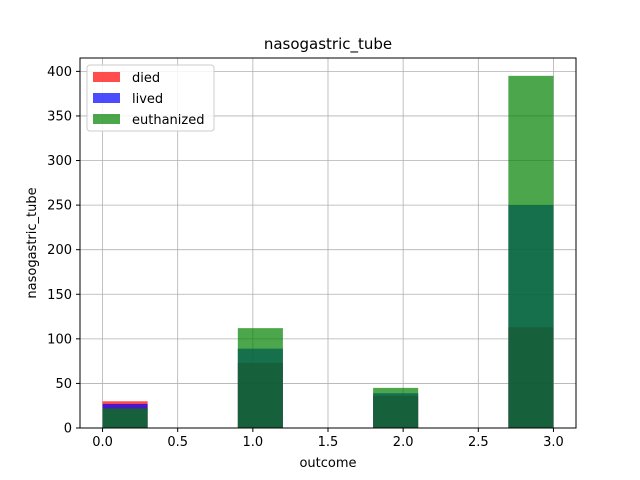 The height and width of the screenshot is (480, 640). What do you see at coordinates (32, 242) in the screenshot?
I see `y-axis-label: nasogastric_tube` at bounding box center [32, 242].